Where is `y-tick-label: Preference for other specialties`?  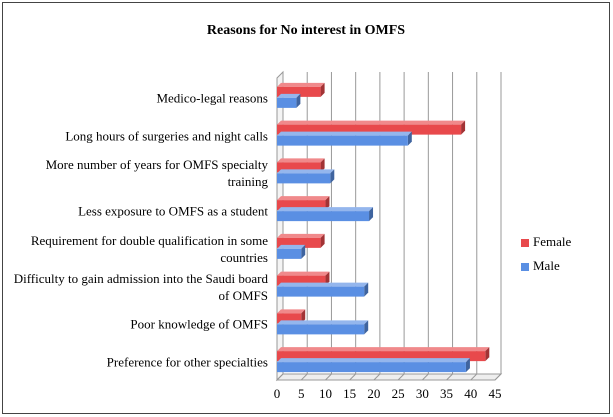
y-tick-label: Preference for other specialties is located at coordinates (187, 362).